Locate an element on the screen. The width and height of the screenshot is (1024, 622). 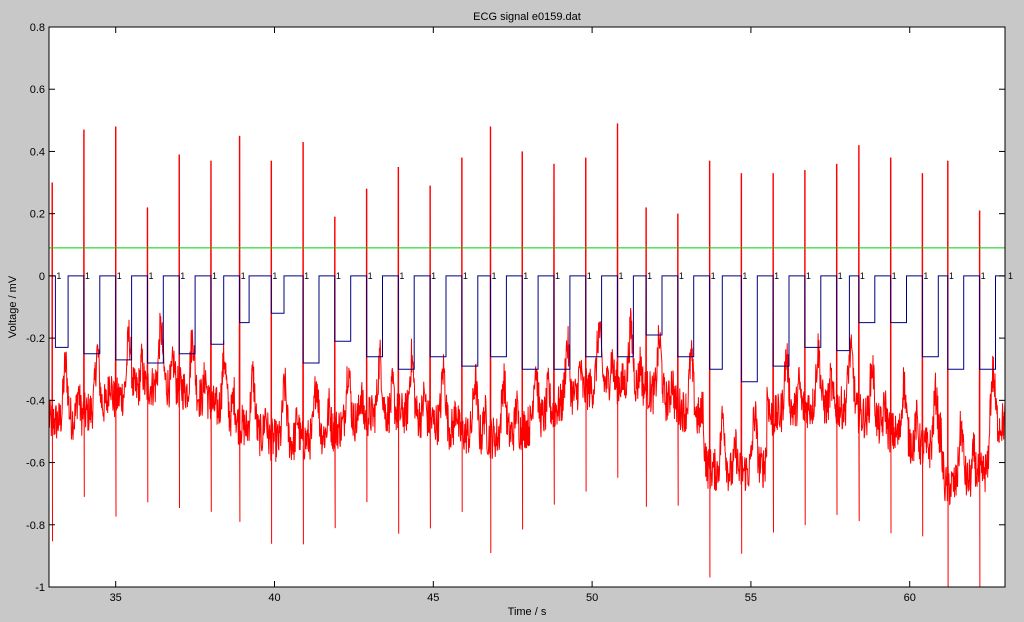
beat-marker-22: 1 is located at coordinates (713, 276).